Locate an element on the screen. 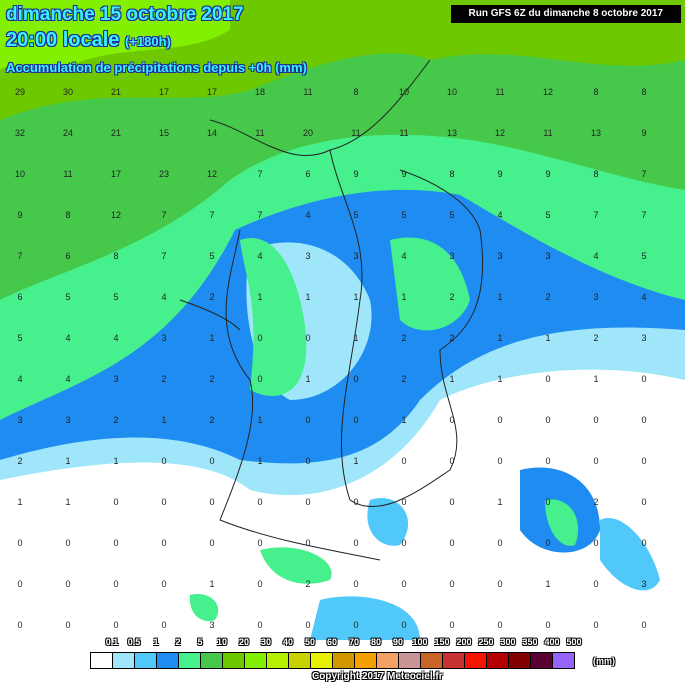 This screenshot has height=684, width=685. field-lion-gulf is located at coordinates (388, 522).